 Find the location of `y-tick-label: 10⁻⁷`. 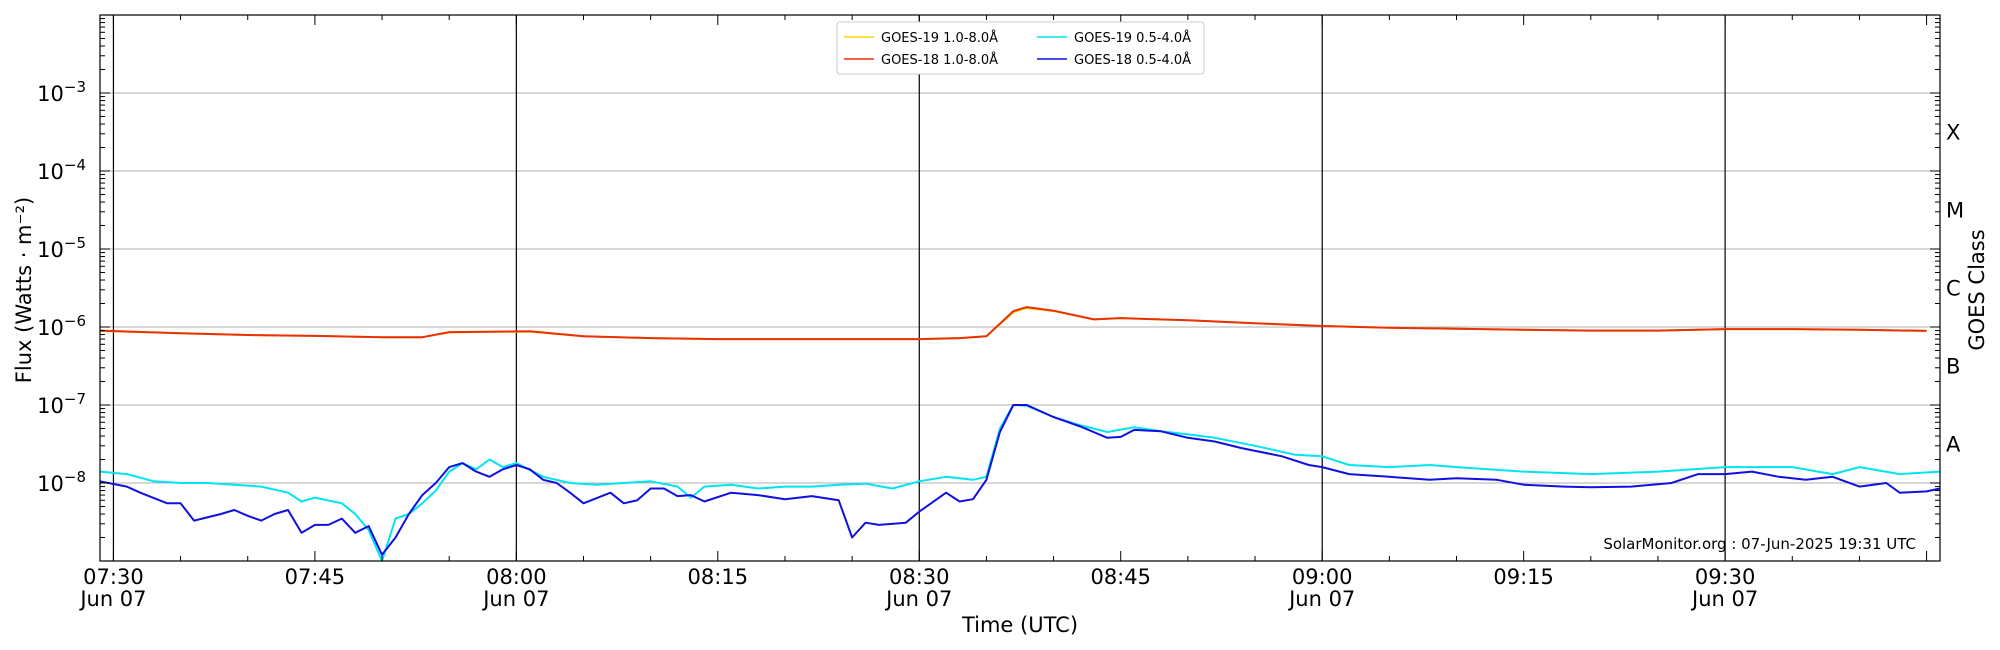

y-tick-label: 10⁻⁷ is located at coordinates (61, 404).